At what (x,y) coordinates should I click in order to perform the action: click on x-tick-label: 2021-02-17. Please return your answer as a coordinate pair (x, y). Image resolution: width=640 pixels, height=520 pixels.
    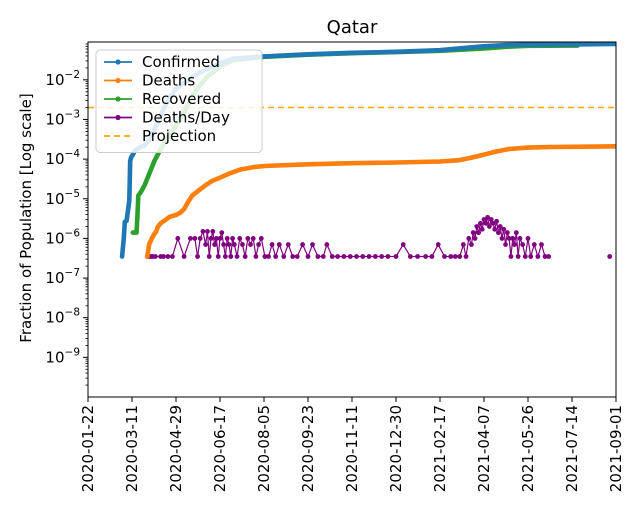
    Looking at the image, I should click on (440, 448).